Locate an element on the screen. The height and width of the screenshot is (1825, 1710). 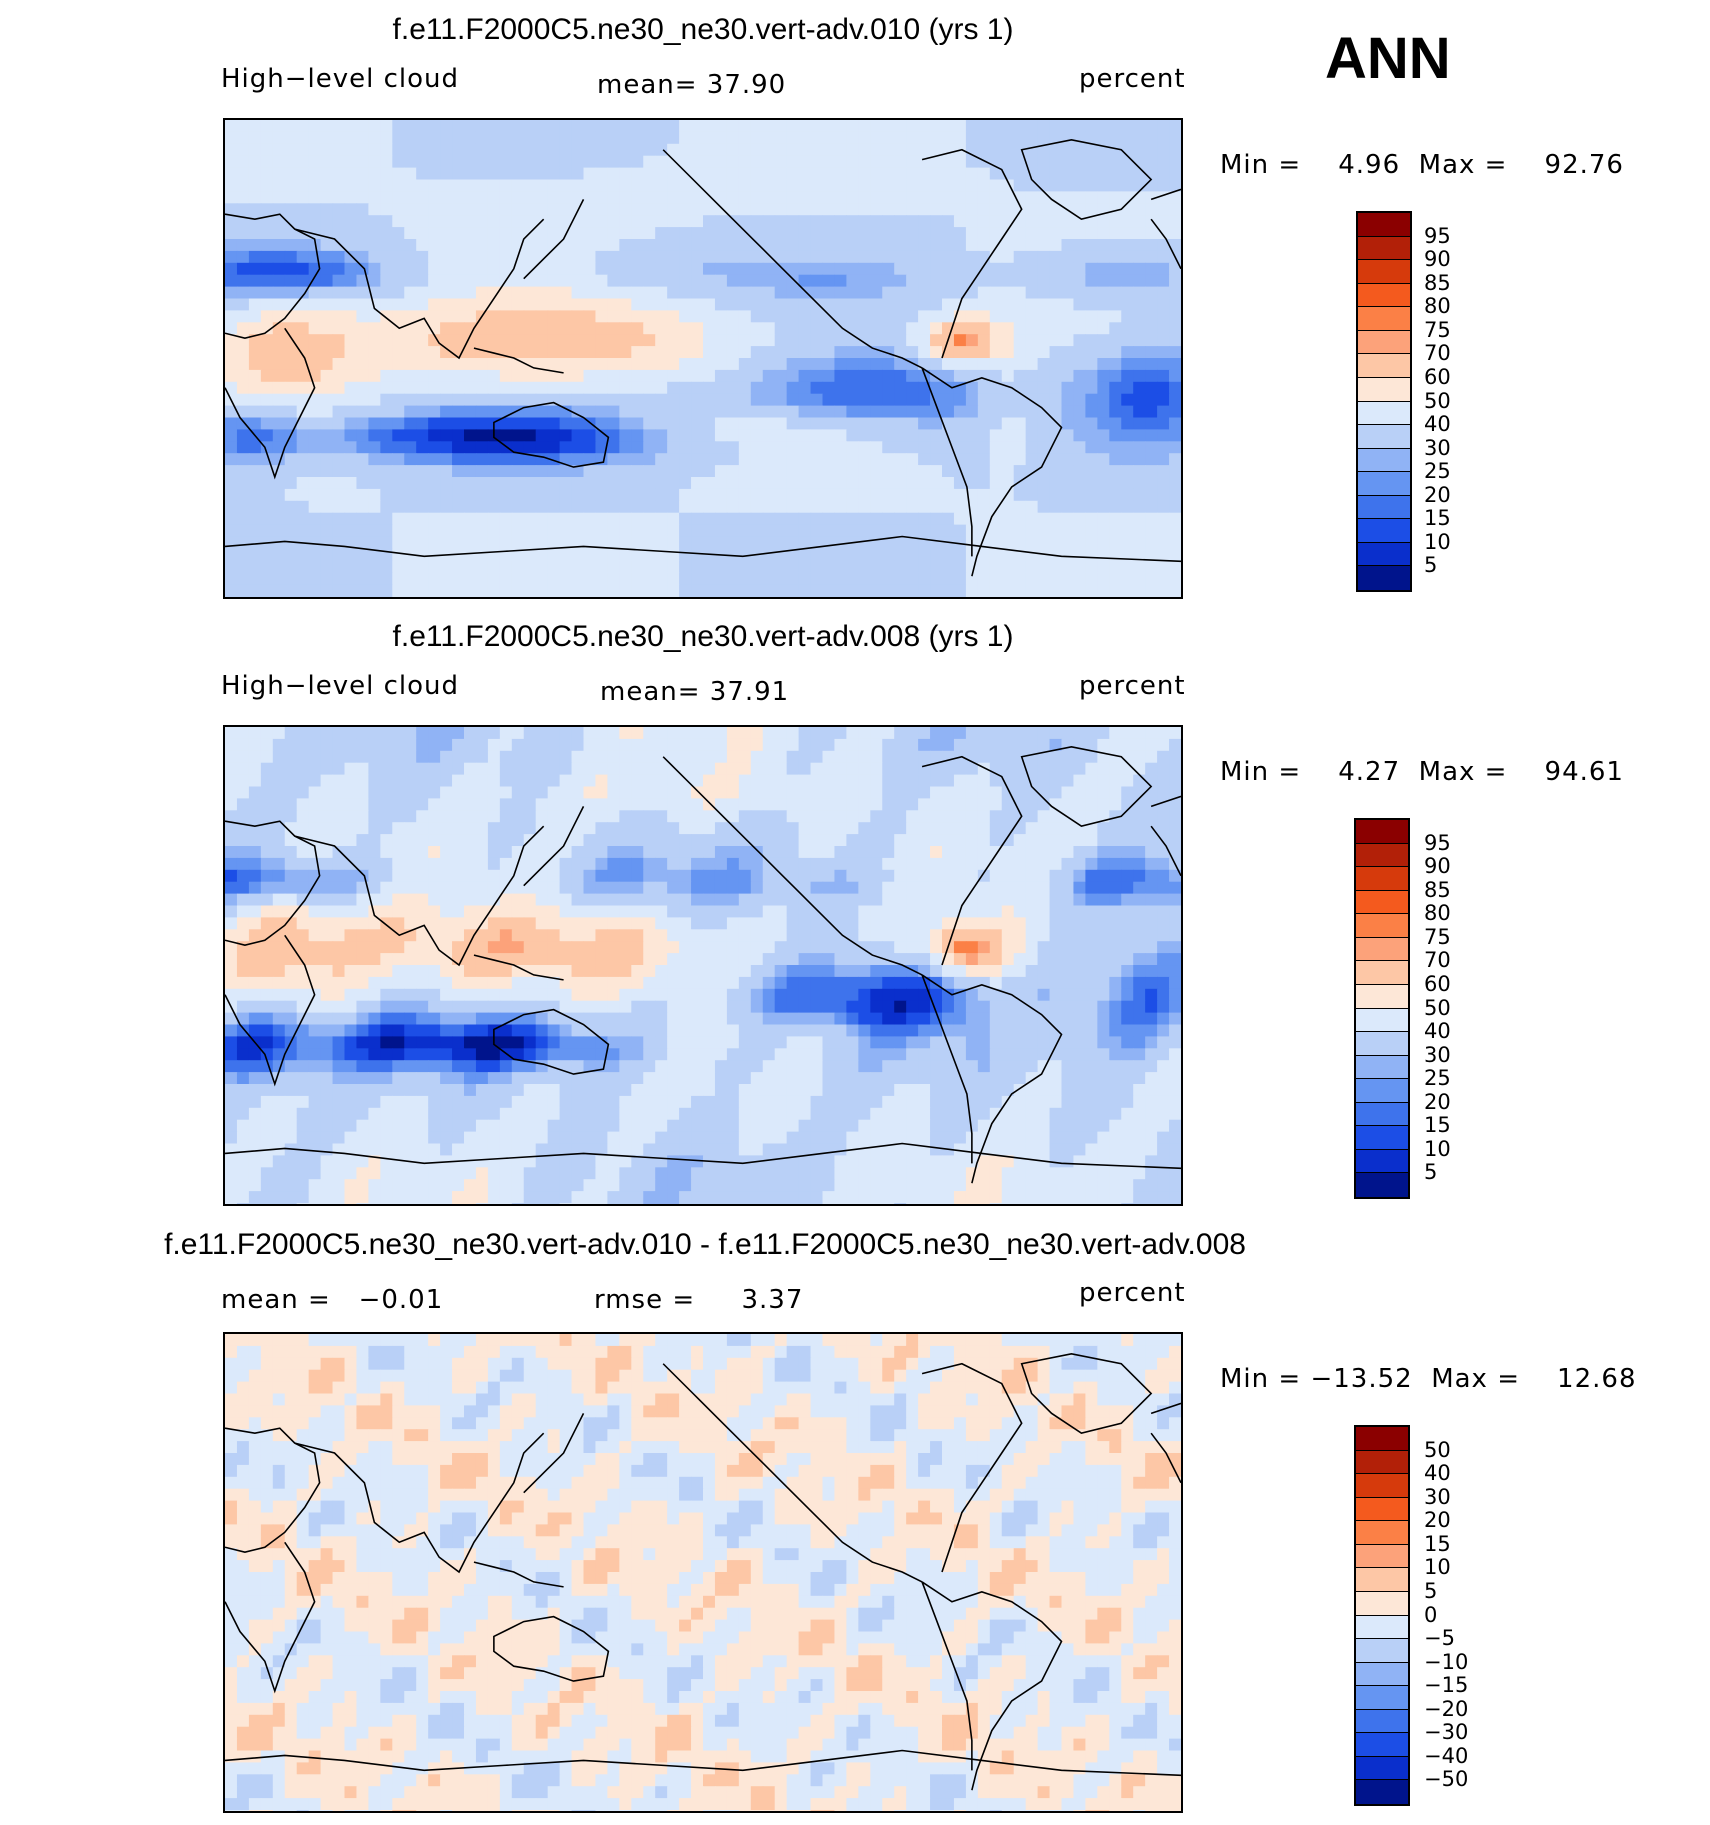
colorbar-tick-label: −40 is located at coordinates (1446, 1755).